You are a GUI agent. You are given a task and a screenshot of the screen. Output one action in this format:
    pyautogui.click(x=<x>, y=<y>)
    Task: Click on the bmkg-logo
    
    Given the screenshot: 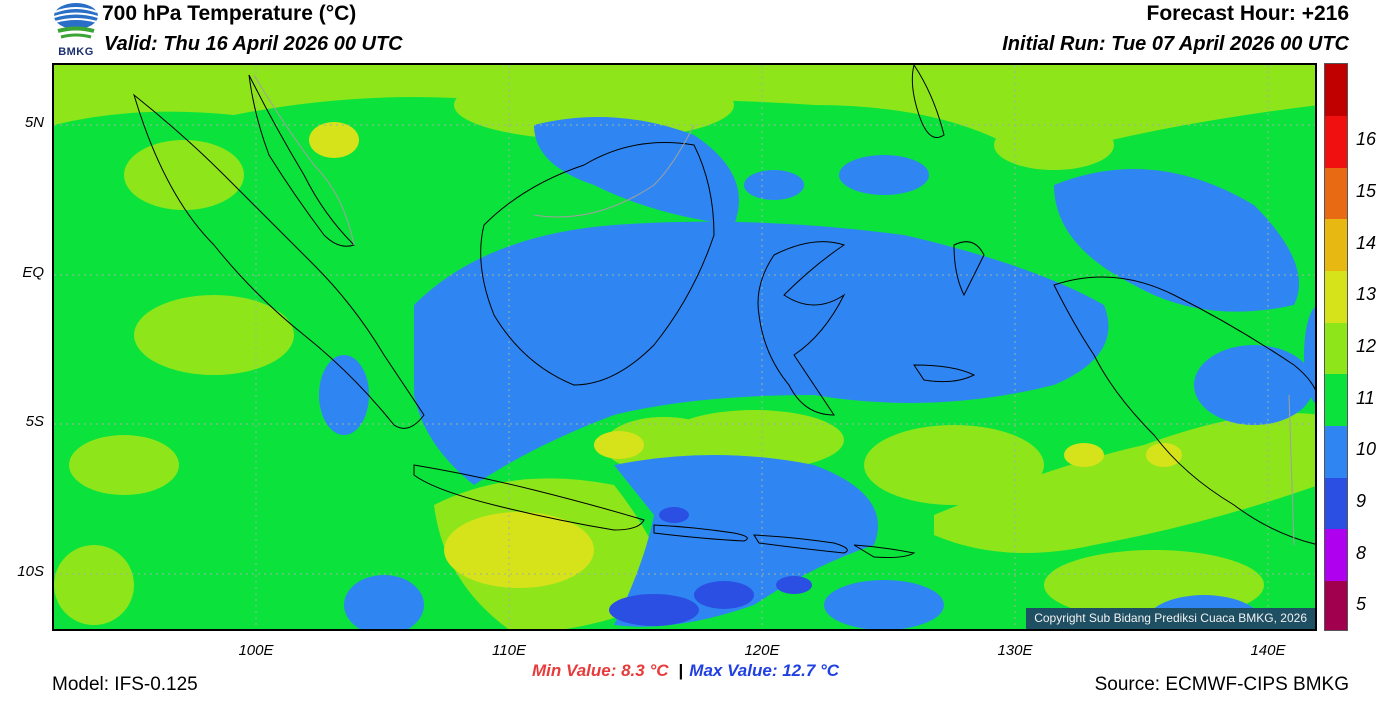 What is the action you would take?
    pyautogui.click(x=76, y=31)
    